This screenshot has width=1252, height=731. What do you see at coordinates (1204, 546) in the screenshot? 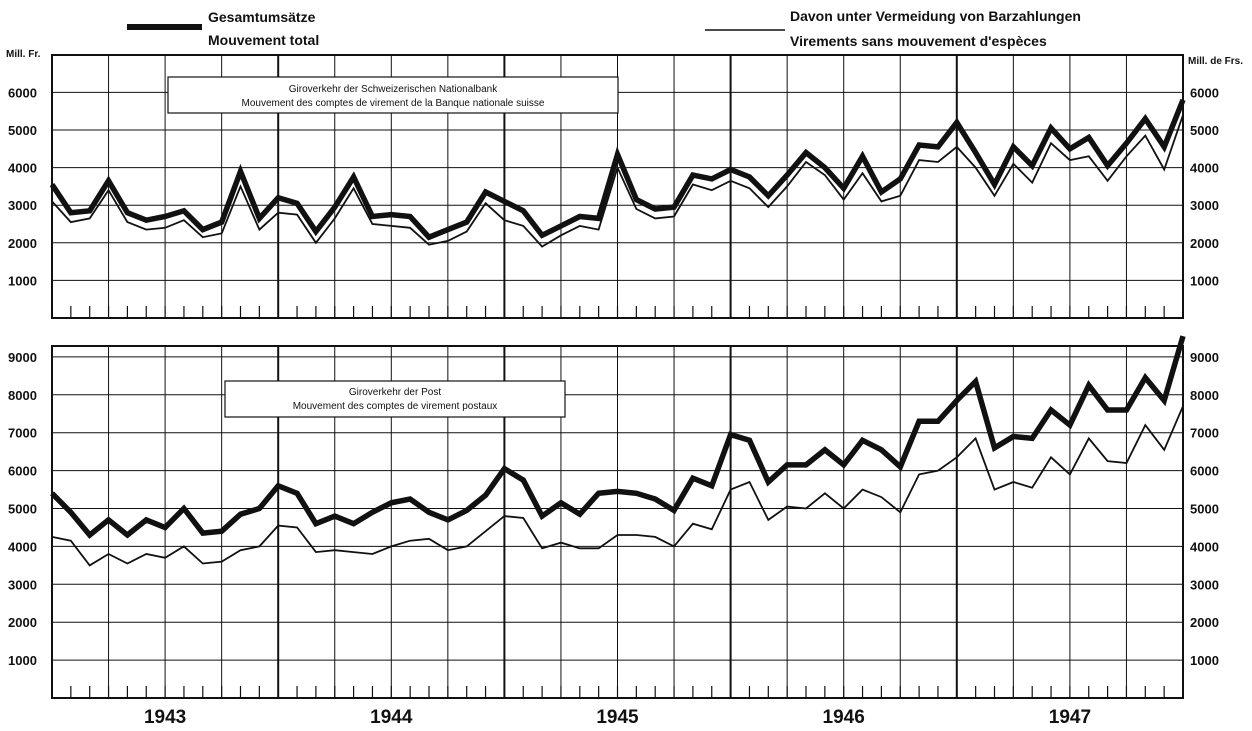
I see `p2-ytick-right: 4000` at bounding box center [1204, 546].